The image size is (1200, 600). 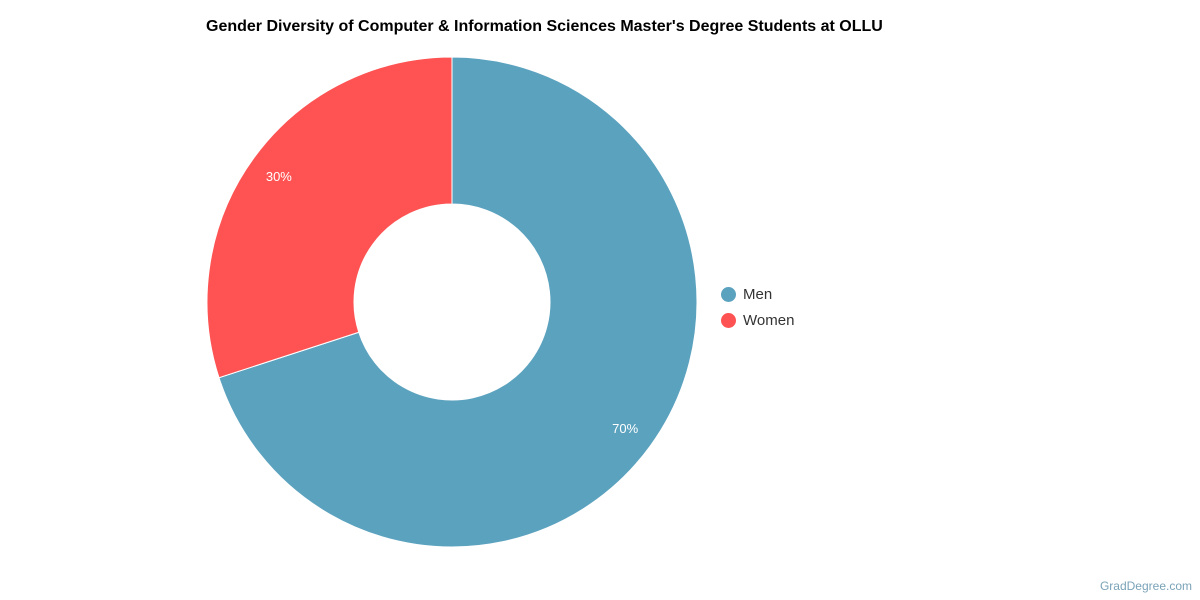 I want to click on legend-item-men: Men, so click(x=757, y=294).